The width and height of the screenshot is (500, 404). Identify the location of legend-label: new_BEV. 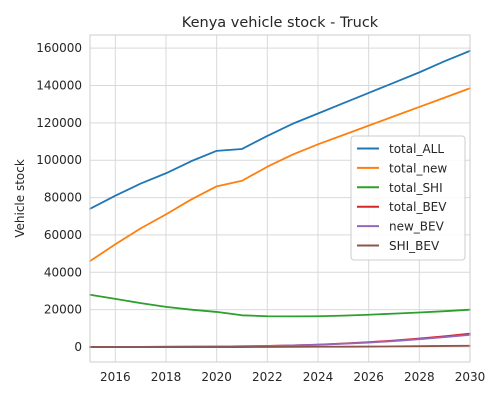
(417, 227).